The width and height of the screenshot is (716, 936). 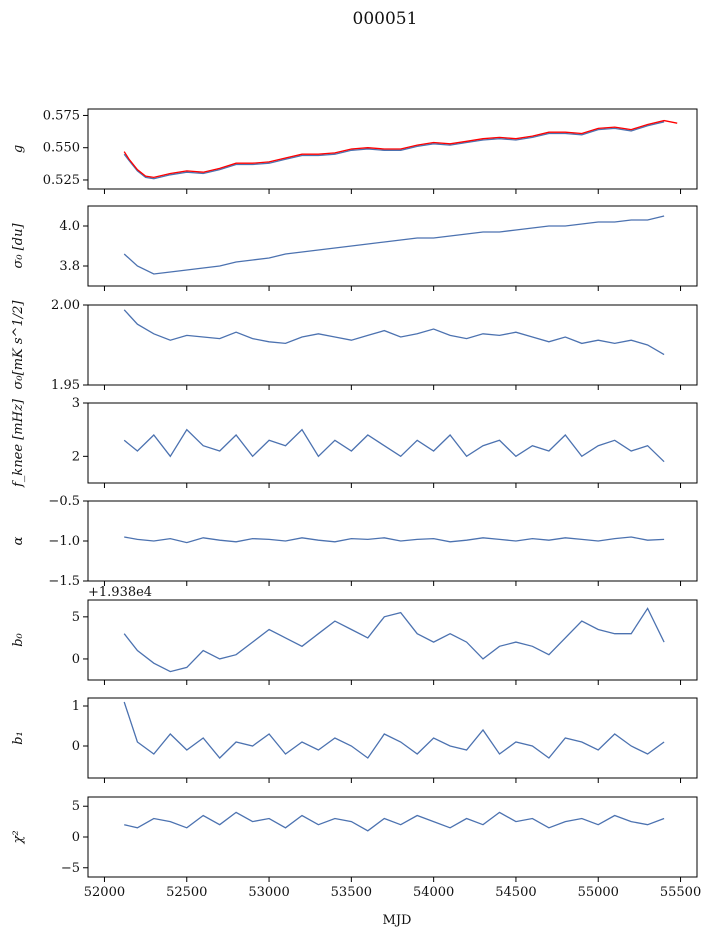 What do you see at coordinates (268, 892) in the screenshot?
I see `x-tick-label: 53000` at bounding box center [268, 892].